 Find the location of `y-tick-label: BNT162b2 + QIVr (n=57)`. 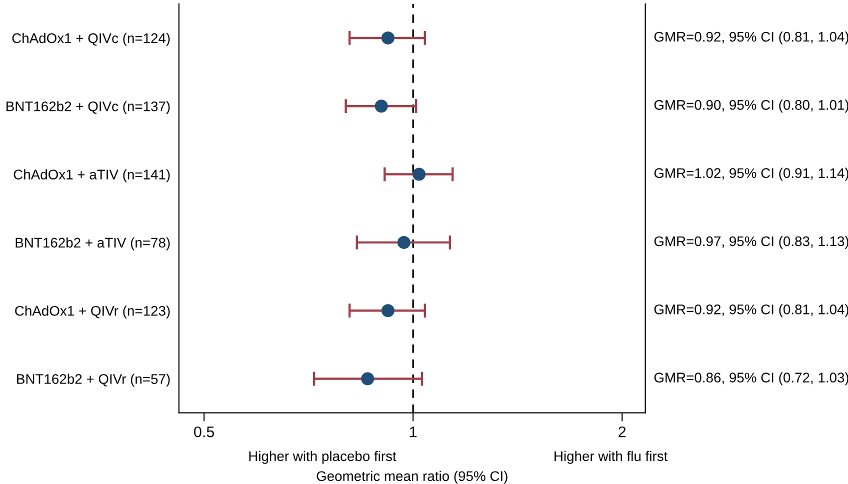

y-tick-label: BNT162b2 + QIVr (n=57) is located at coordinates (93, 380).